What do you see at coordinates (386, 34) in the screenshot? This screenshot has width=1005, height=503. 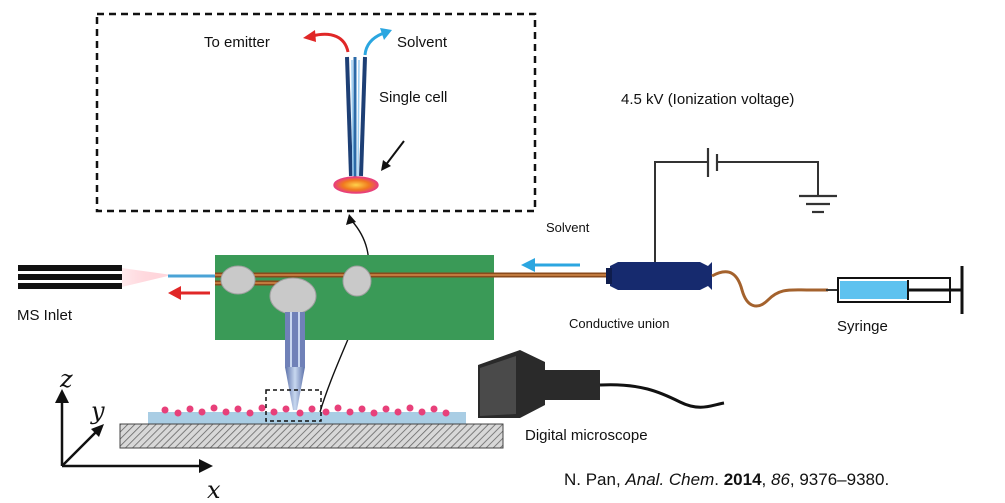 I see `inset-solvent-arrowhead` at bounding box center [386, 34].